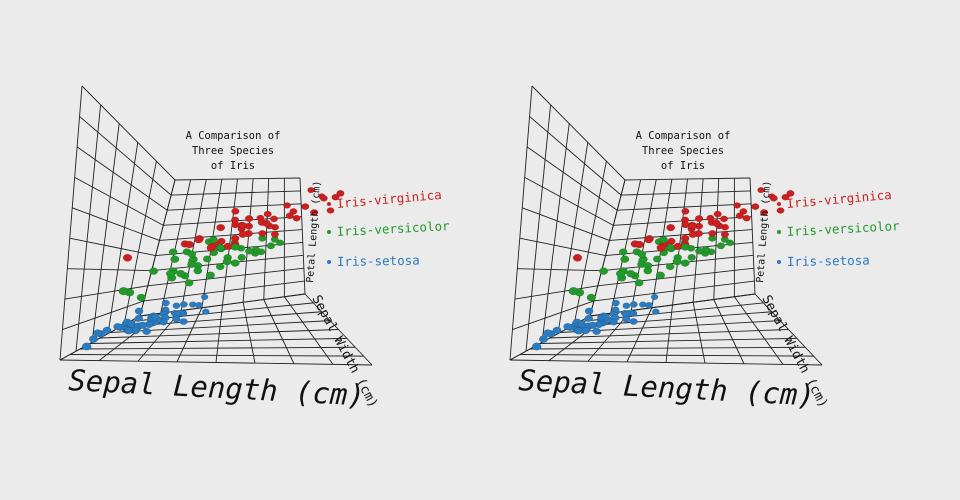 This screenshot has width=960, height=500. Describe the element at coordinates (764, 231) in the screenshot. I see `z-axis-label: Petal Length (cm)` at that location.